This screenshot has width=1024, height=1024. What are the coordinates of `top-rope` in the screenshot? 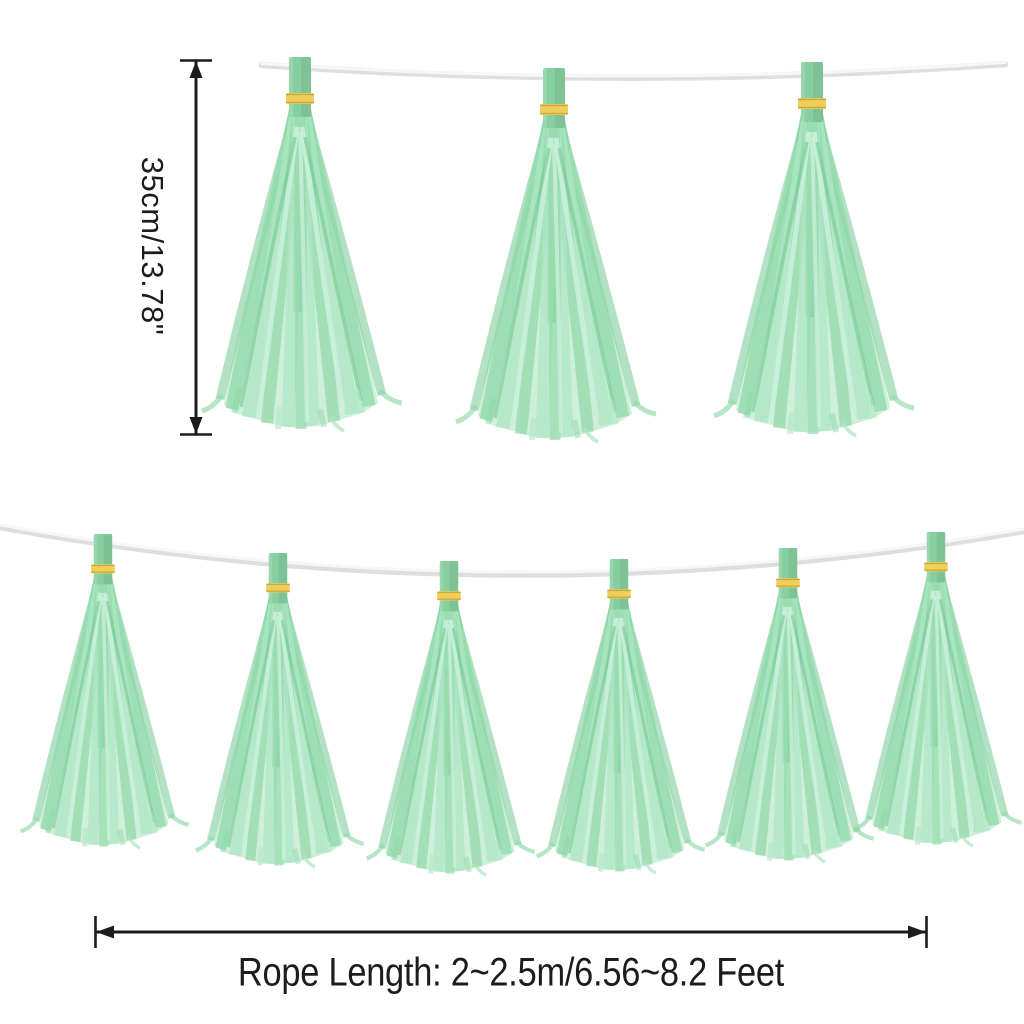 It's located at (633, 70).